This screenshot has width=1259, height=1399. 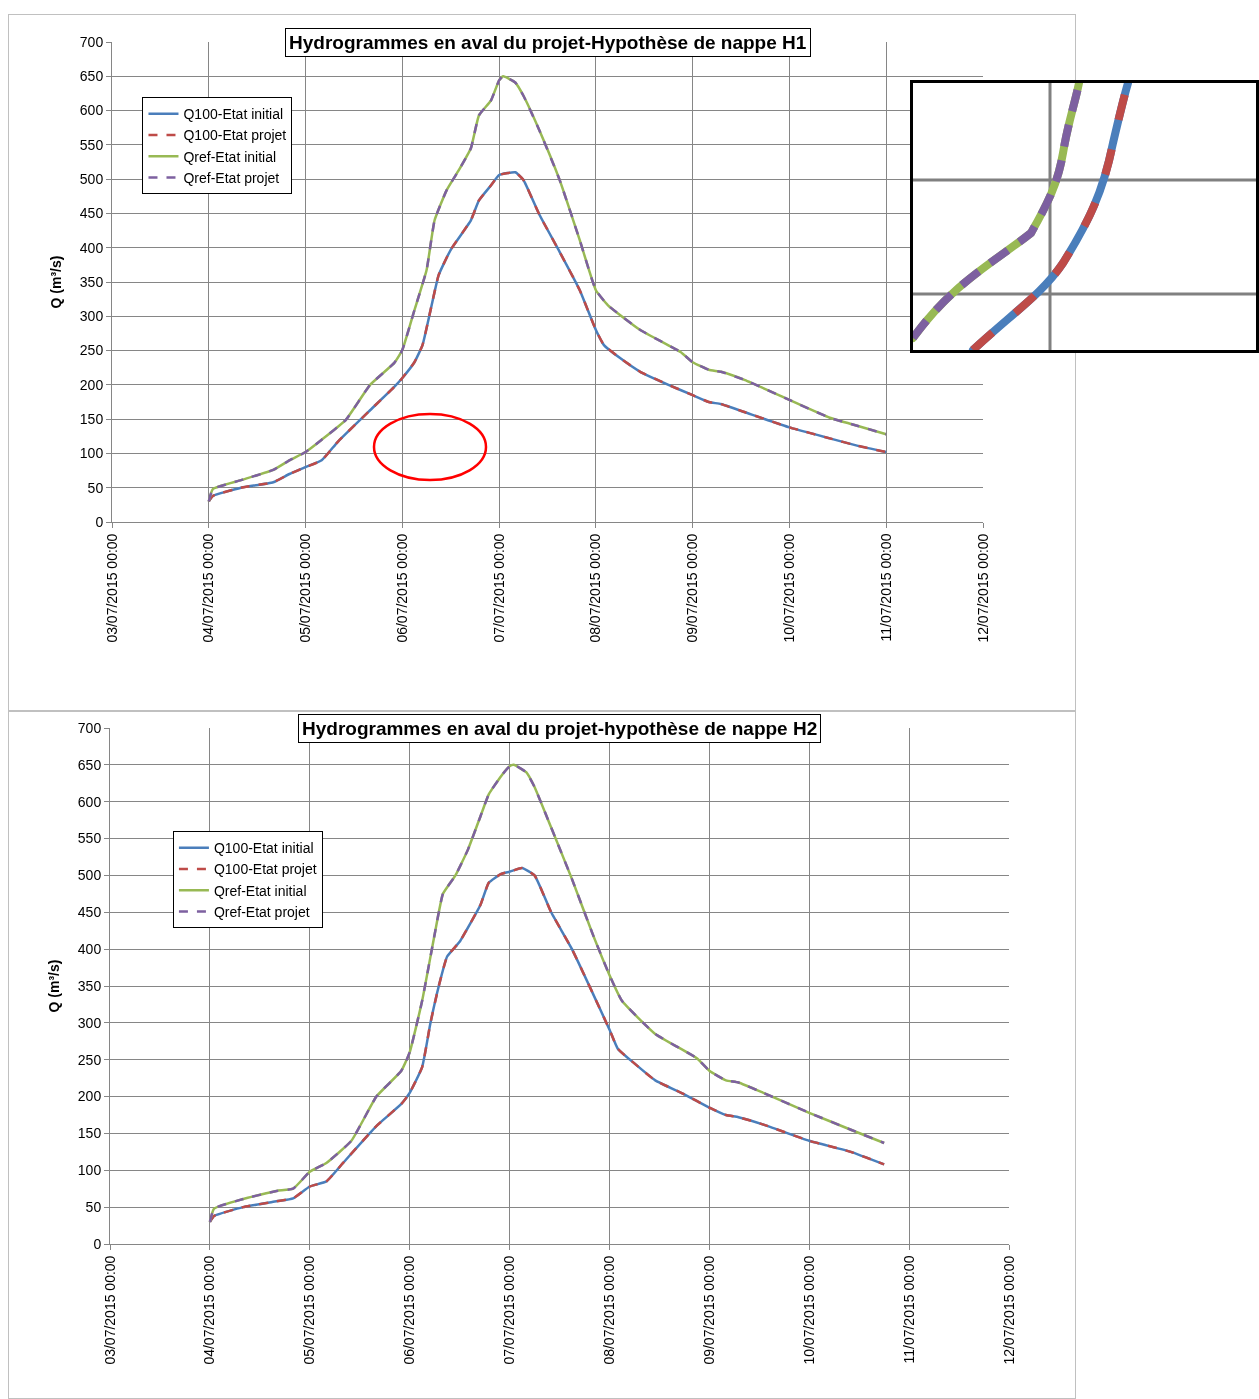 I want to click on chart-title: Hydrogrammes en aval du projet-hypothèse de nappe H2, so click(x=560, y=728).